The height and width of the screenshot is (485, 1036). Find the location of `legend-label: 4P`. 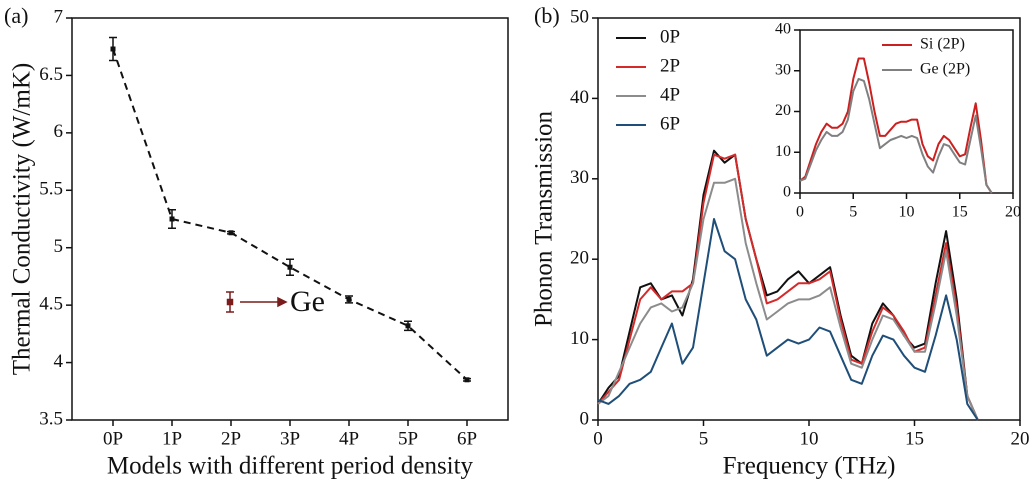

legend-label: 4P is located at coordinates (670, 94).